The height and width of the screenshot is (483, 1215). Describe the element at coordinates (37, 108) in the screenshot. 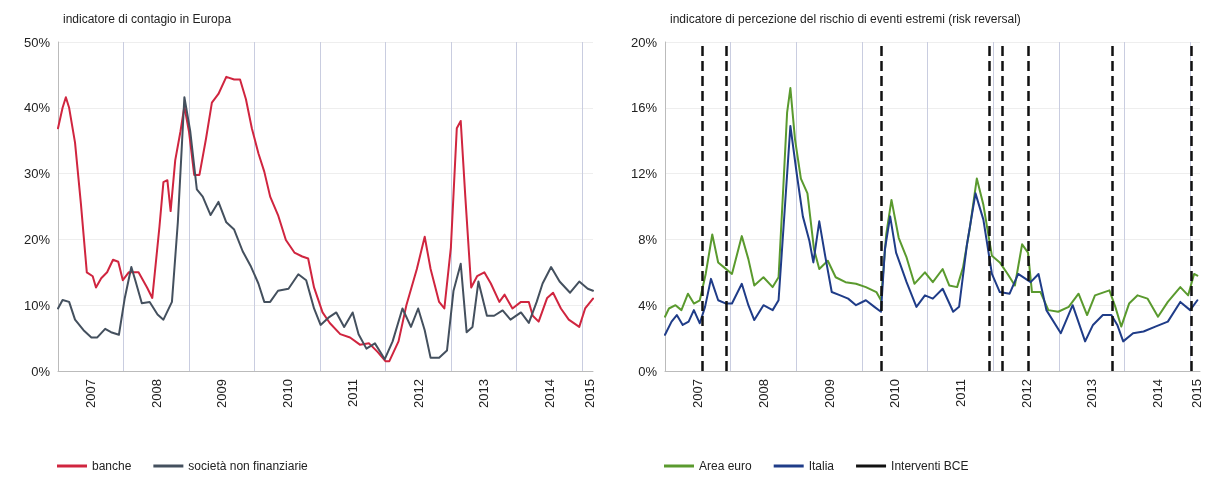

I see `y-tick-label: 40%` at that location.